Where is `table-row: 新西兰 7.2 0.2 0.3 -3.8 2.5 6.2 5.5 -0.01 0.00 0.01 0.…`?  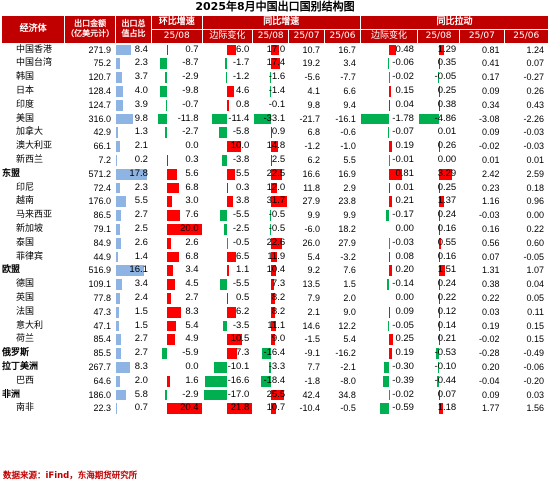
table-row: 新西兰 7.2 0.2 0.3 -3.8 2.5 6.2 5.5 -0.01 0.00 0.01 0.… is located at coordinates (275, 160).